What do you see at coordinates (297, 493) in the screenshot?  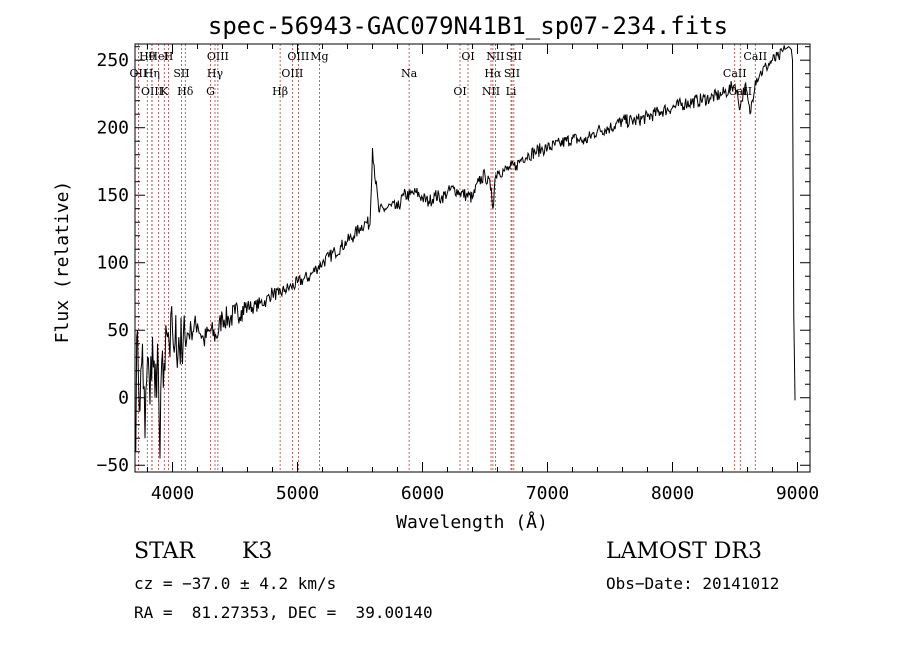 I see `x-tick-label: 5000` at bounding box center [297, 493].